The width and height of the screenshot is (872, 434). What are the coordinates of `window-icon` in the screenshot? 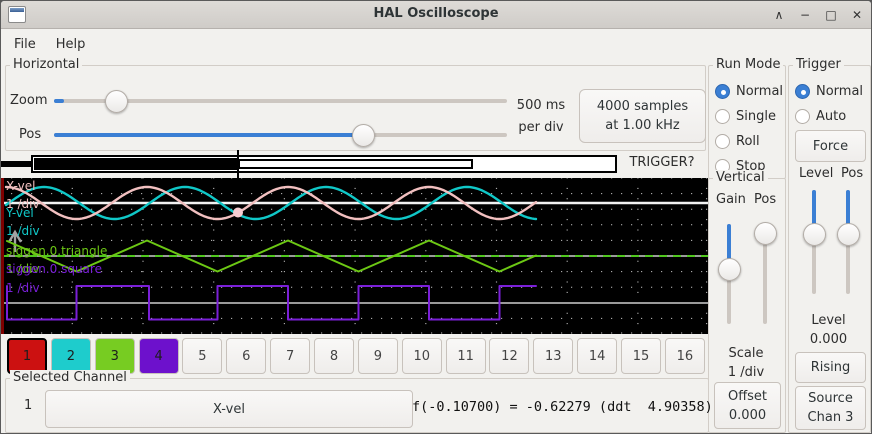 It's located at (17, 14).